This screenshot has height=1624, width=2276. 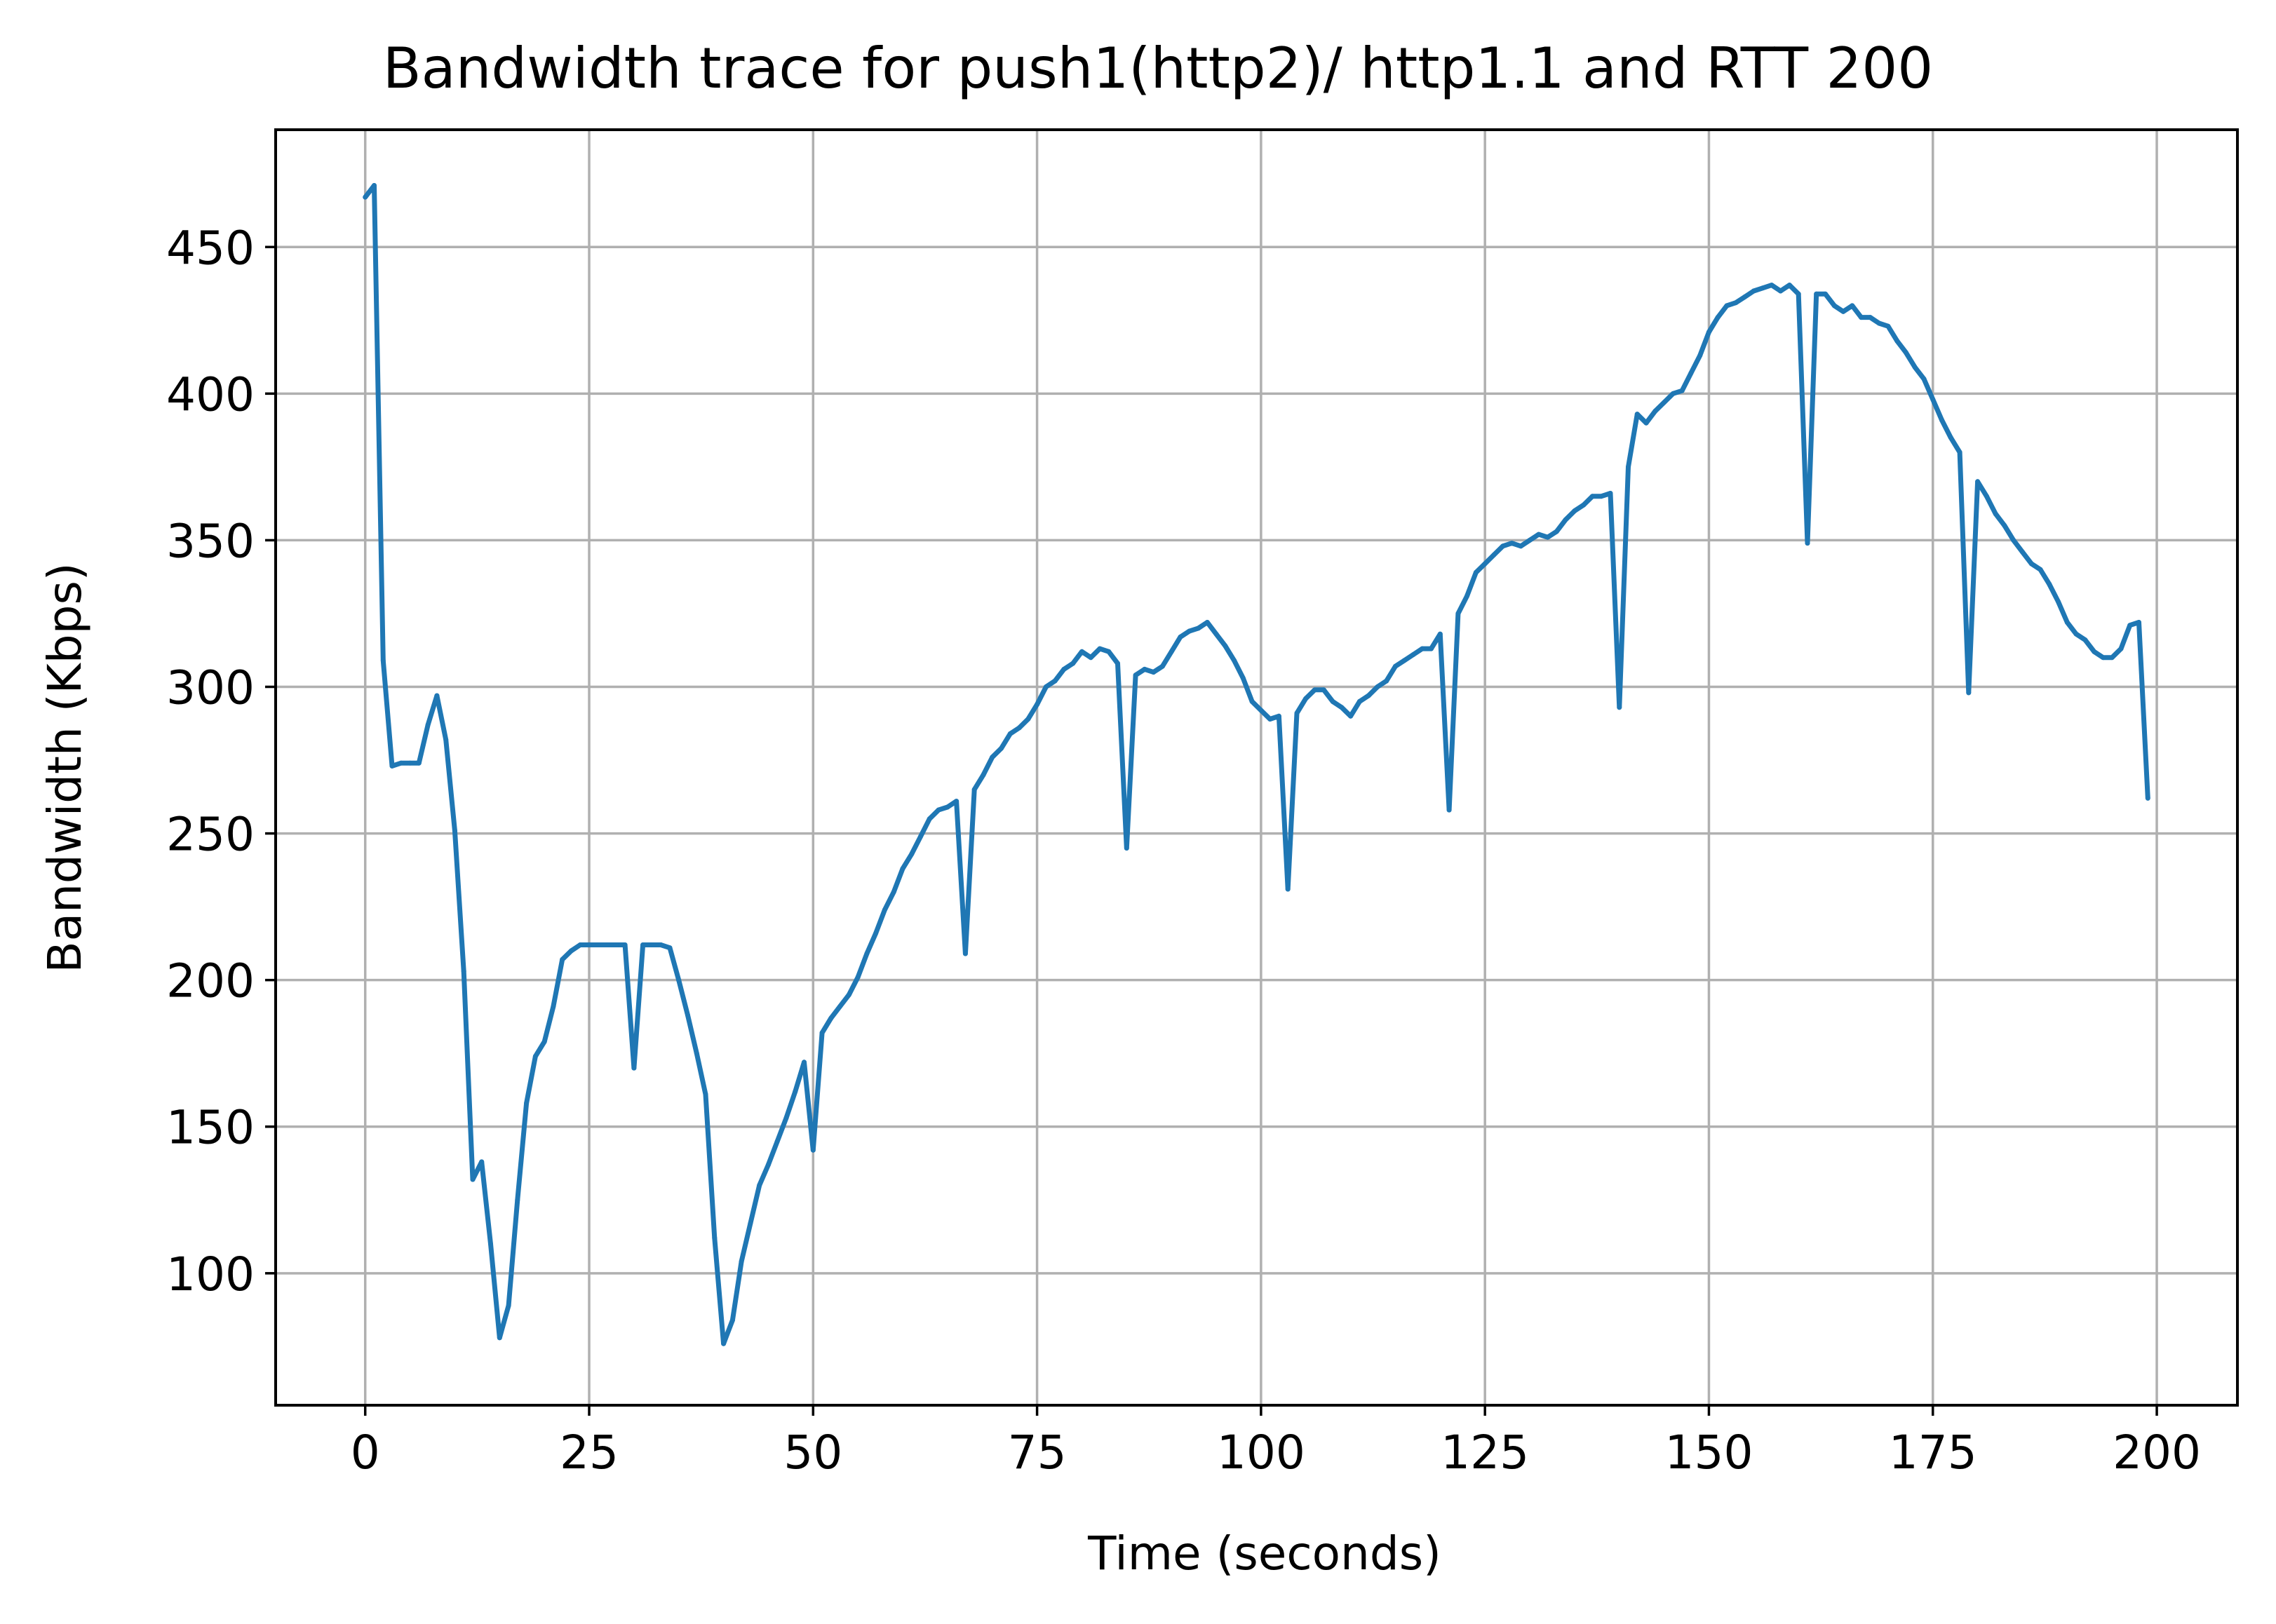 I want to click on x-tick-label: 50, so click(x=813, y=1453).